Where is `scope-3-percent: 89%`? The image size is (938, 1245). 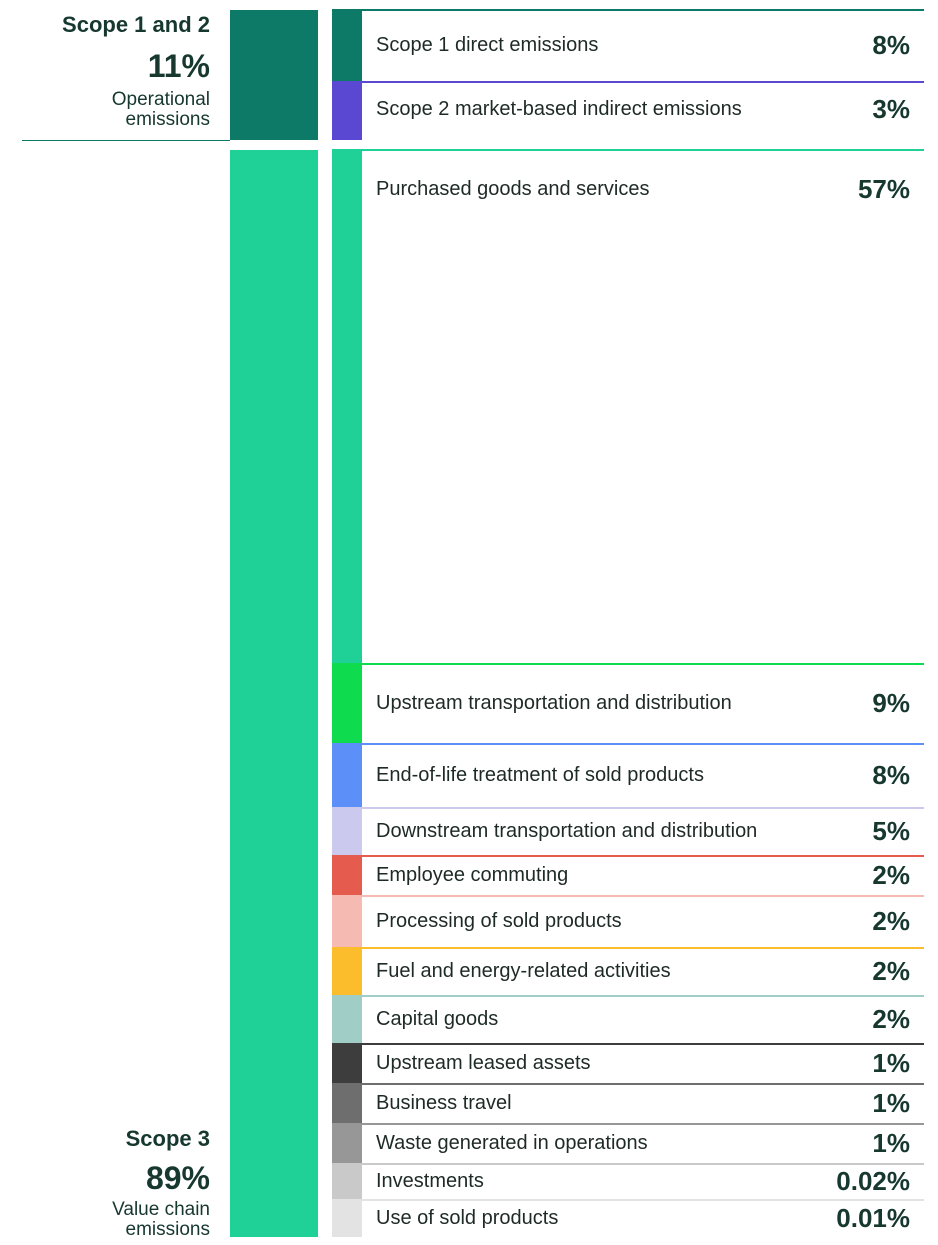
scope-3-percent: 89% is located at coordinates (177, 1178).